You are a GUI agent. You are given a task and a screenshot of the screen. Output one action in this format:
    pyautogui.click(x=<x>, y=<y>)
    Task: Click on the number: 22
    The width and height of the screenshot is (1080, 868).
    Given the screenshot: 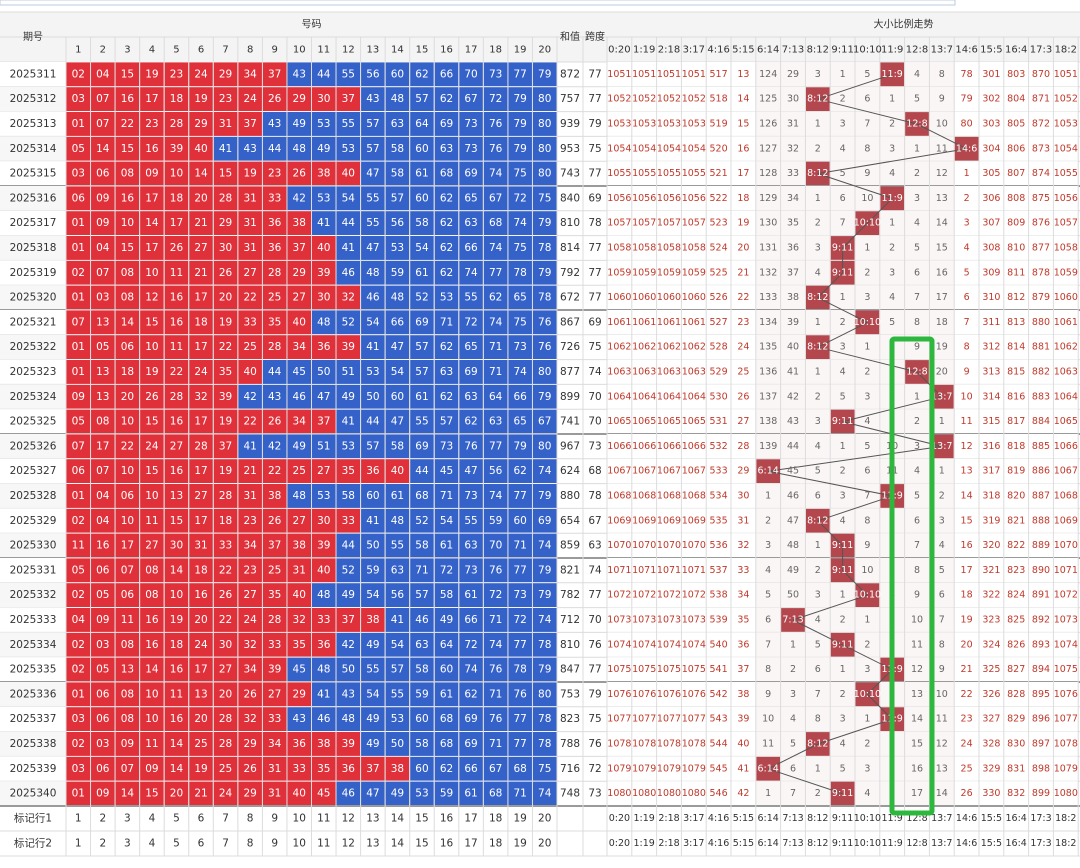 What is the action you would take?
    pyautogui.click(x=127, y=124)
    